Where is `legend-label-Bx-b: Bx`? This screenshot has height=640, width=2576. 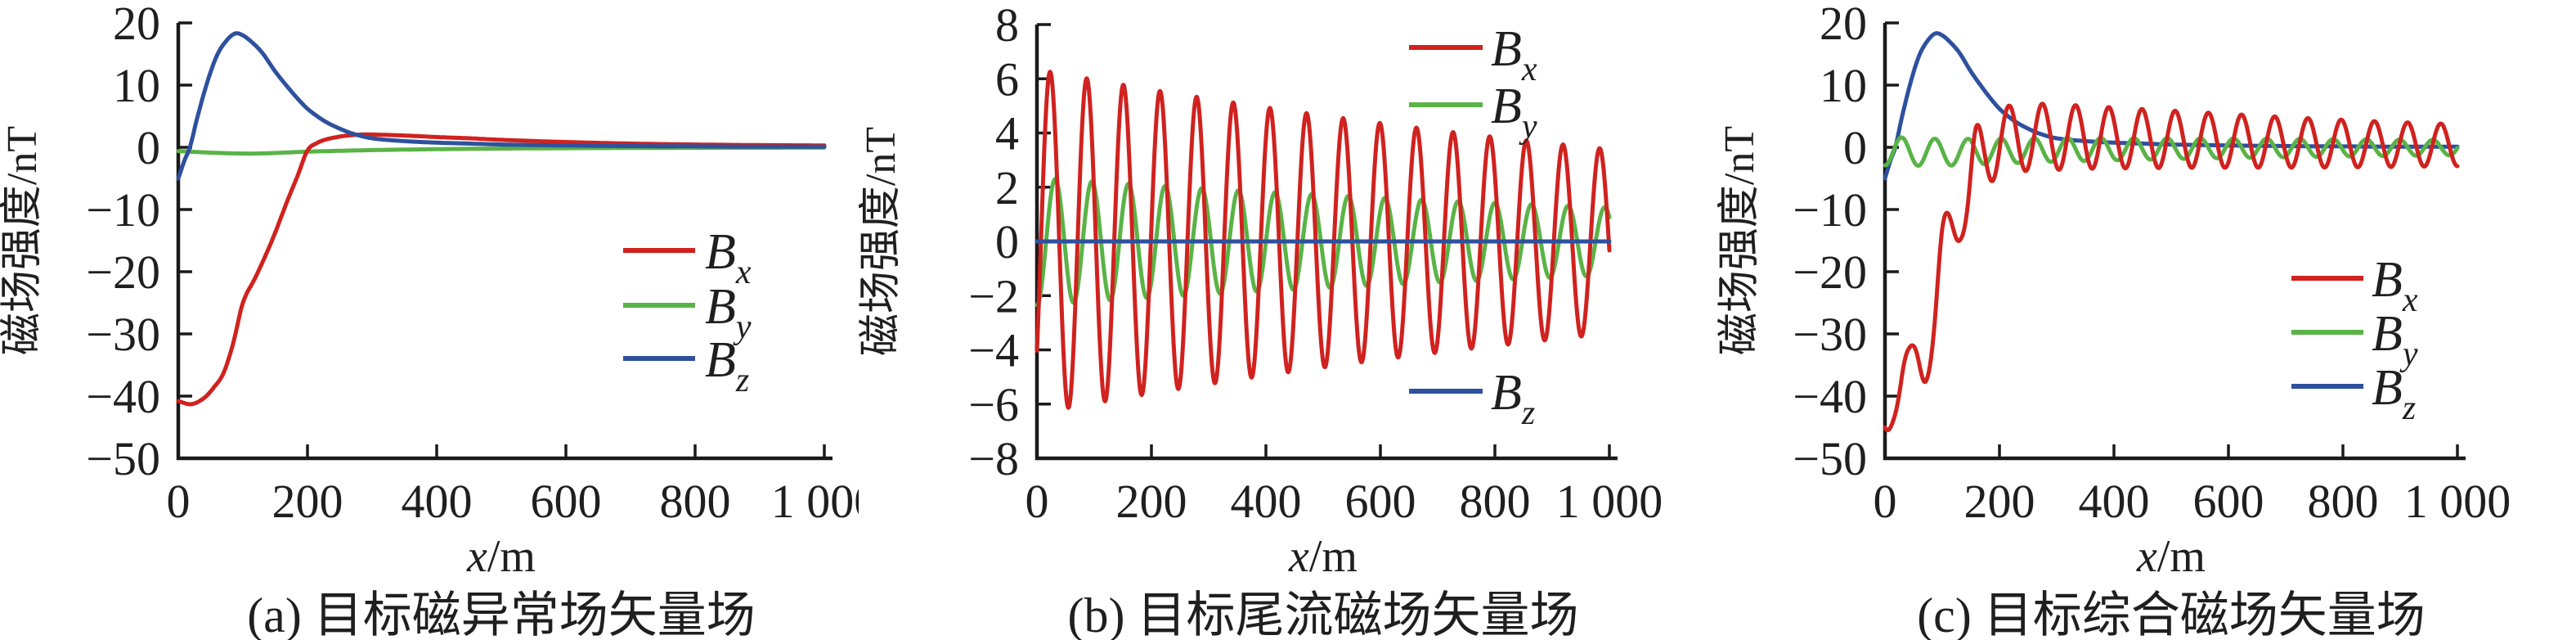 legend-label-Bx-b: Bx is located at coordinates (1514, 55).